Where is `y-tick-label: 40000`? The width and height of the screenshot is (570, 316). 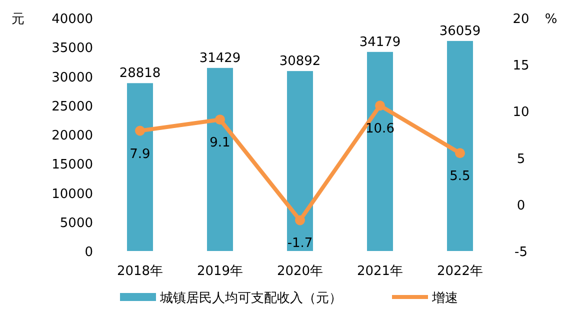 y-tick-label: 40000 is located at coordinates (72, 19).